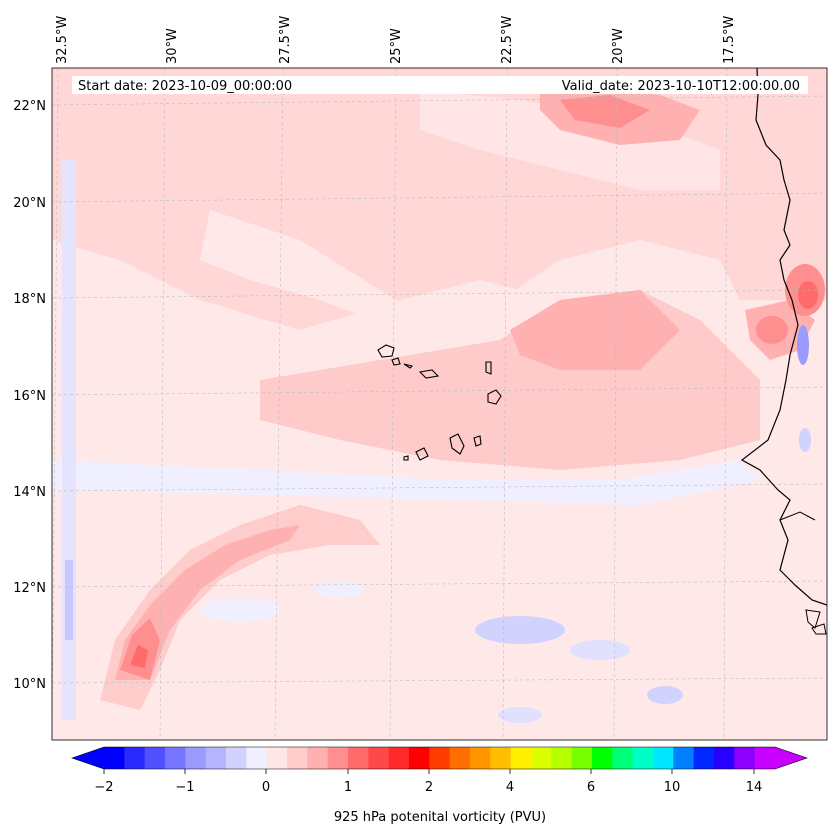  What do you see at coordinates (754, 787) in the screenshot?
I see `colorbar-tick-label: 14` at bounding box center [754, 787].